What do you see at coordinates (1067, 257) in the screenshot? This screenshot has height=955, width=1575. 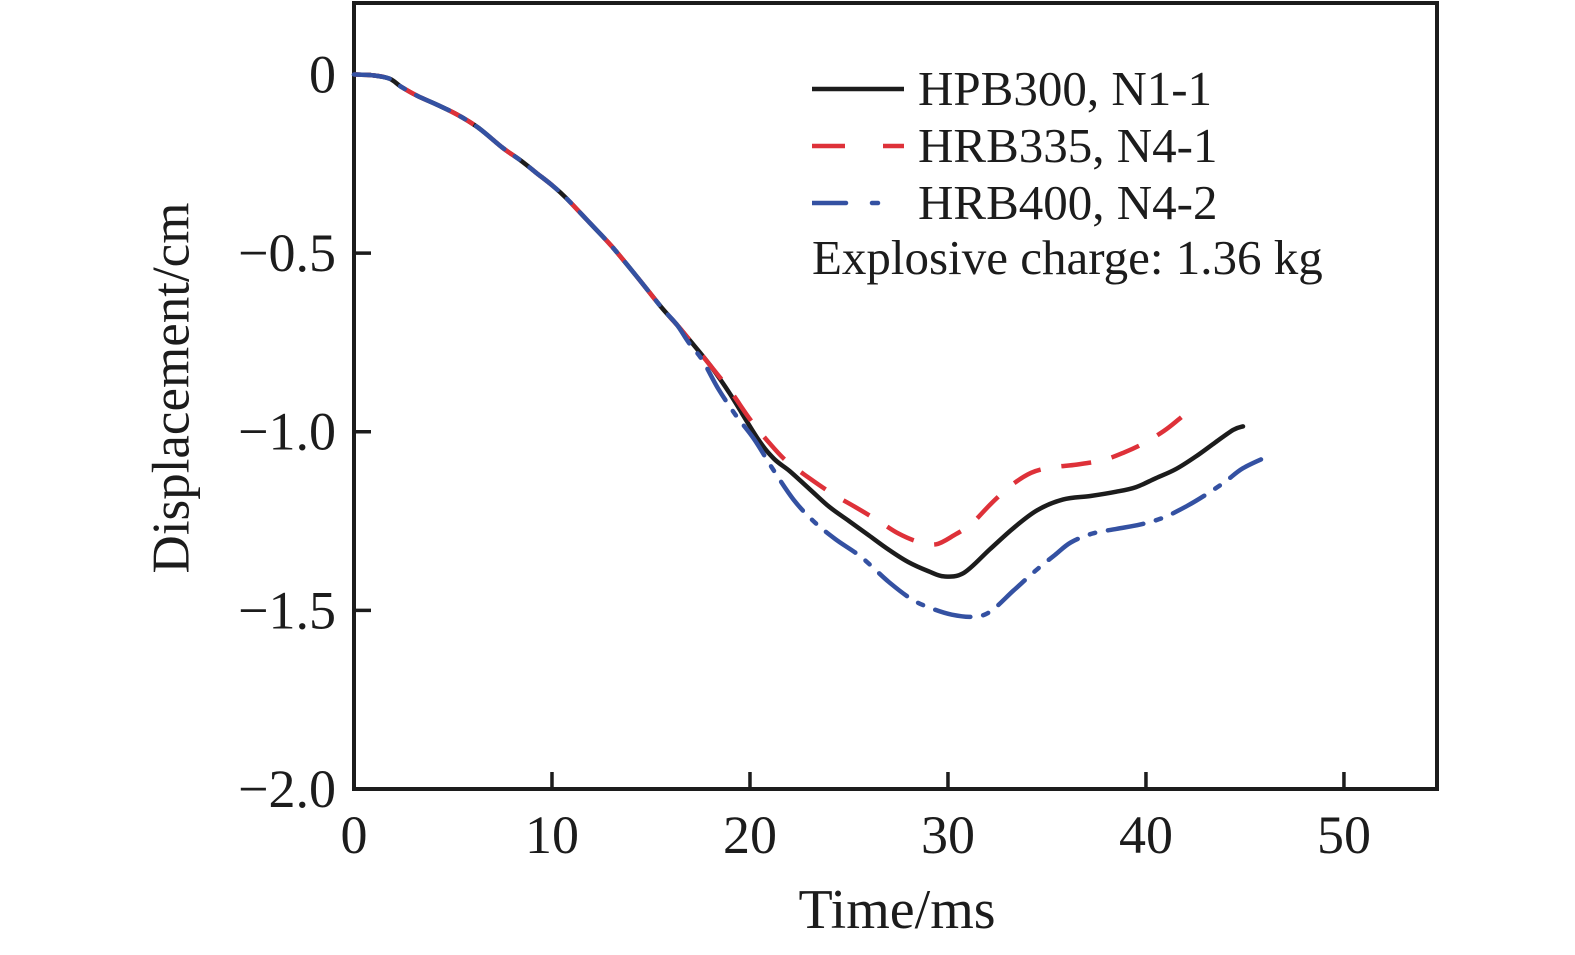 I see `explosive-charge-note: Explosive charge: 1.36 kg` at bounding box center [1067, 257].